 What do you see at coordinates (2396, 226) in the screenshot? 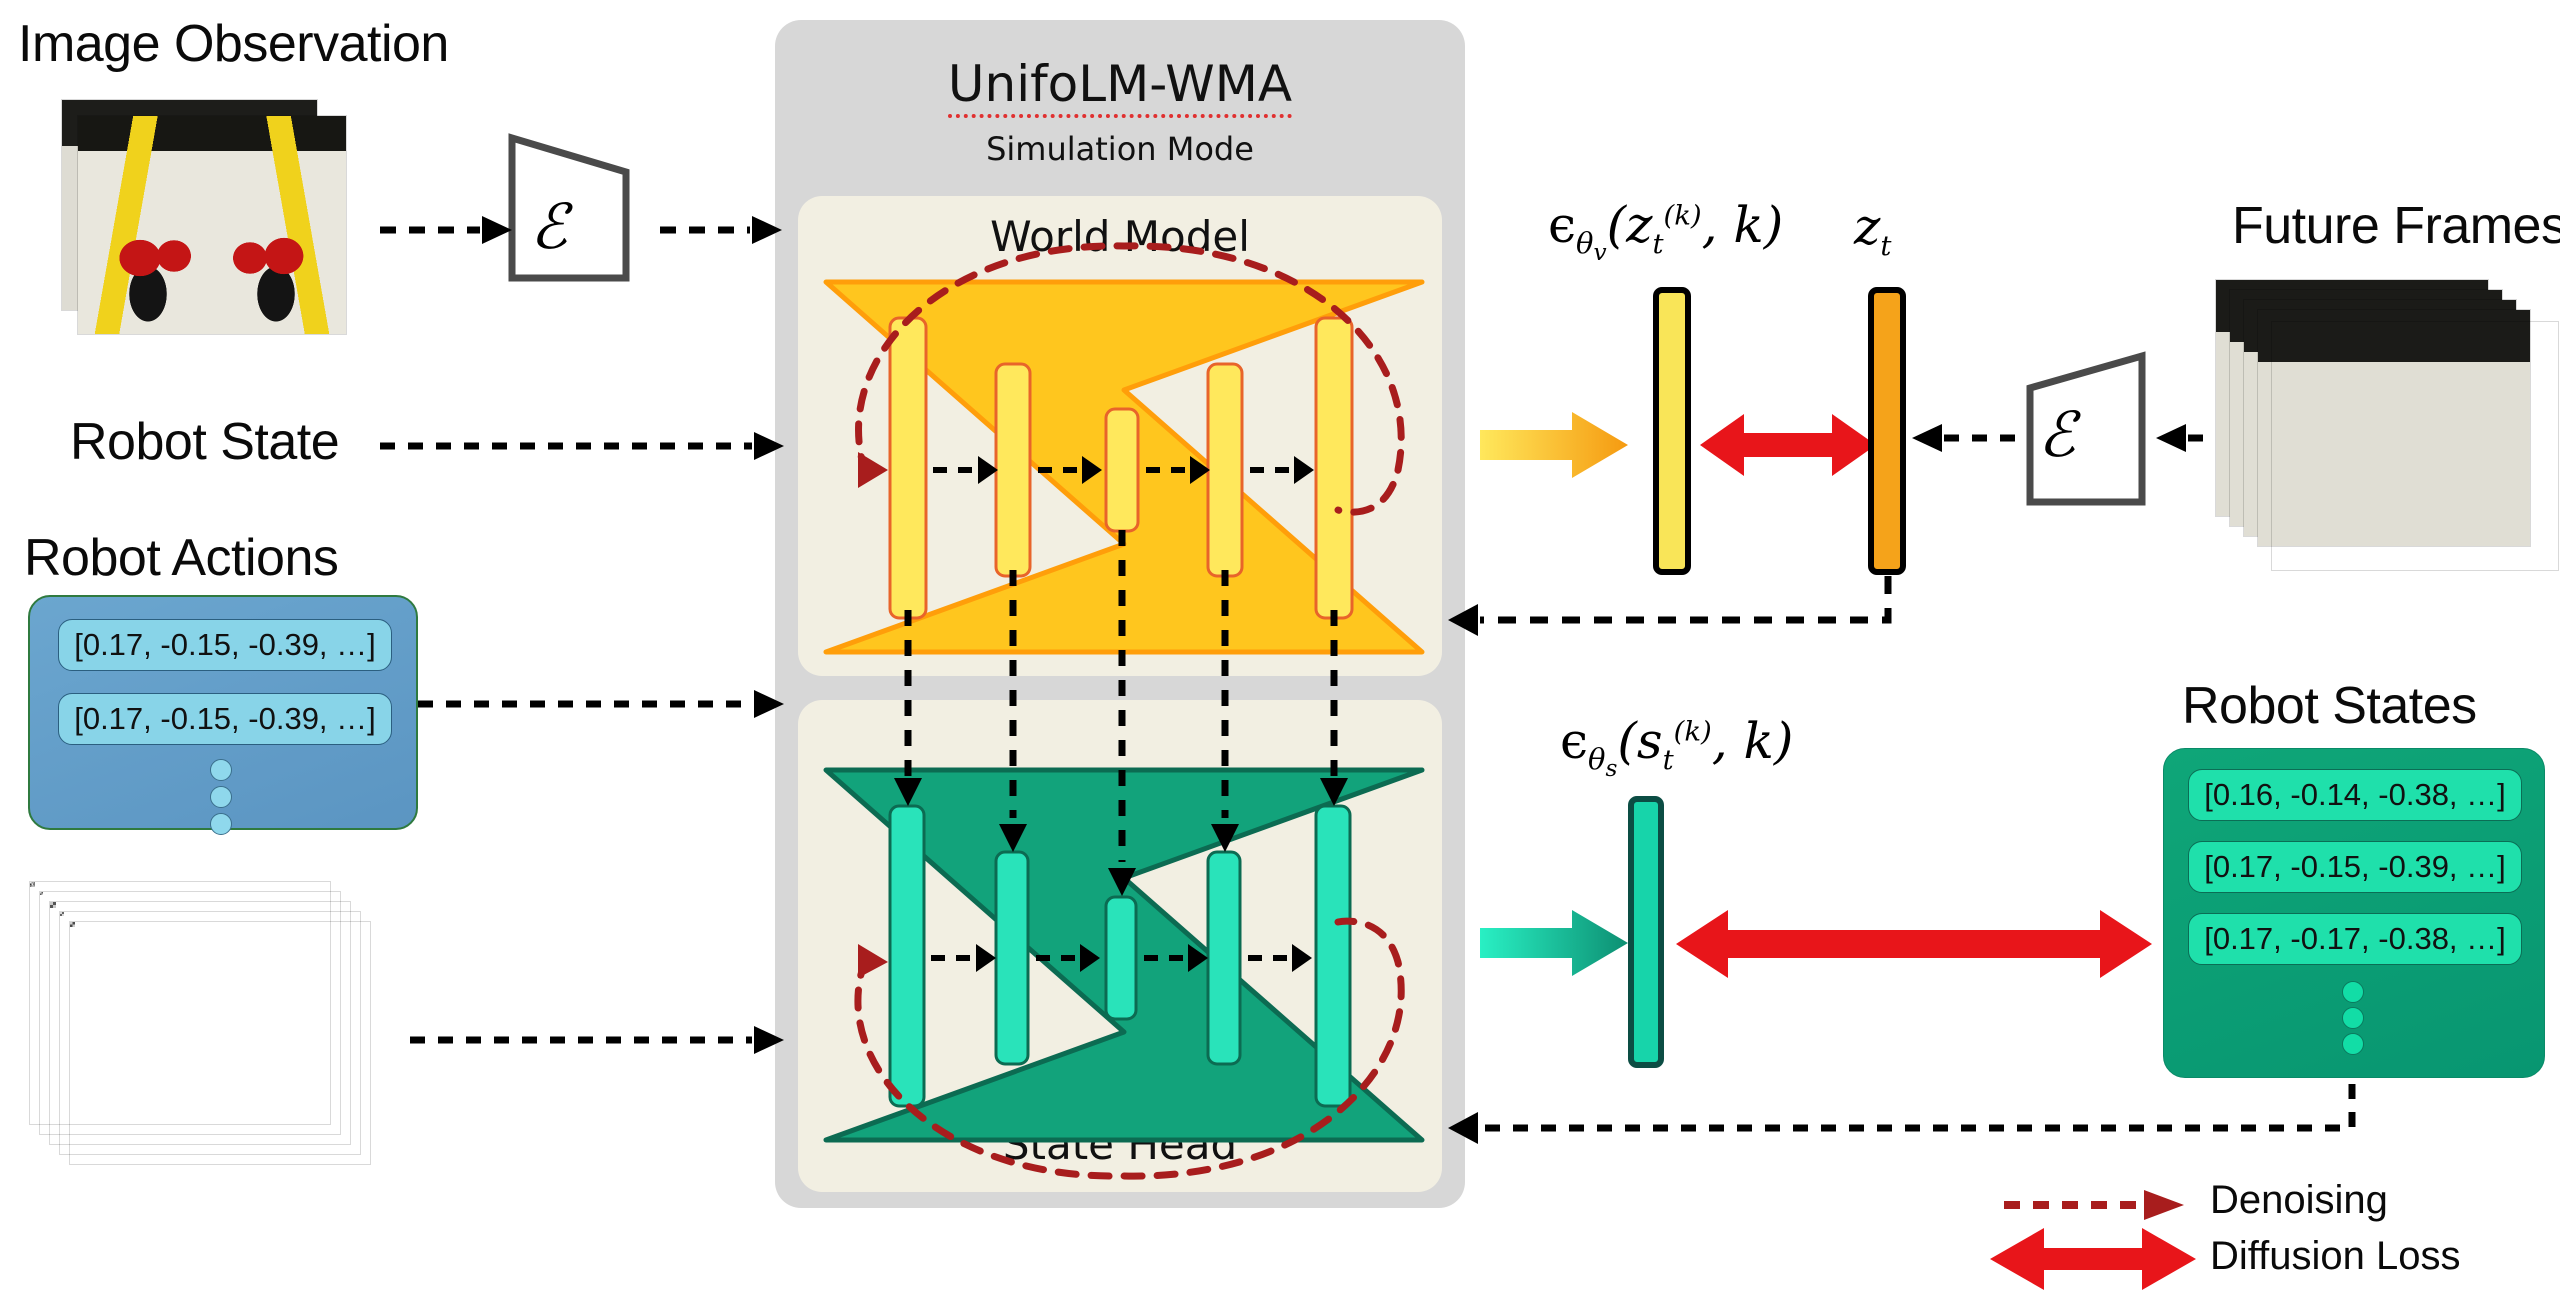
I see `future-frames-label: Future Frames` at bounding box center [2396, 226].